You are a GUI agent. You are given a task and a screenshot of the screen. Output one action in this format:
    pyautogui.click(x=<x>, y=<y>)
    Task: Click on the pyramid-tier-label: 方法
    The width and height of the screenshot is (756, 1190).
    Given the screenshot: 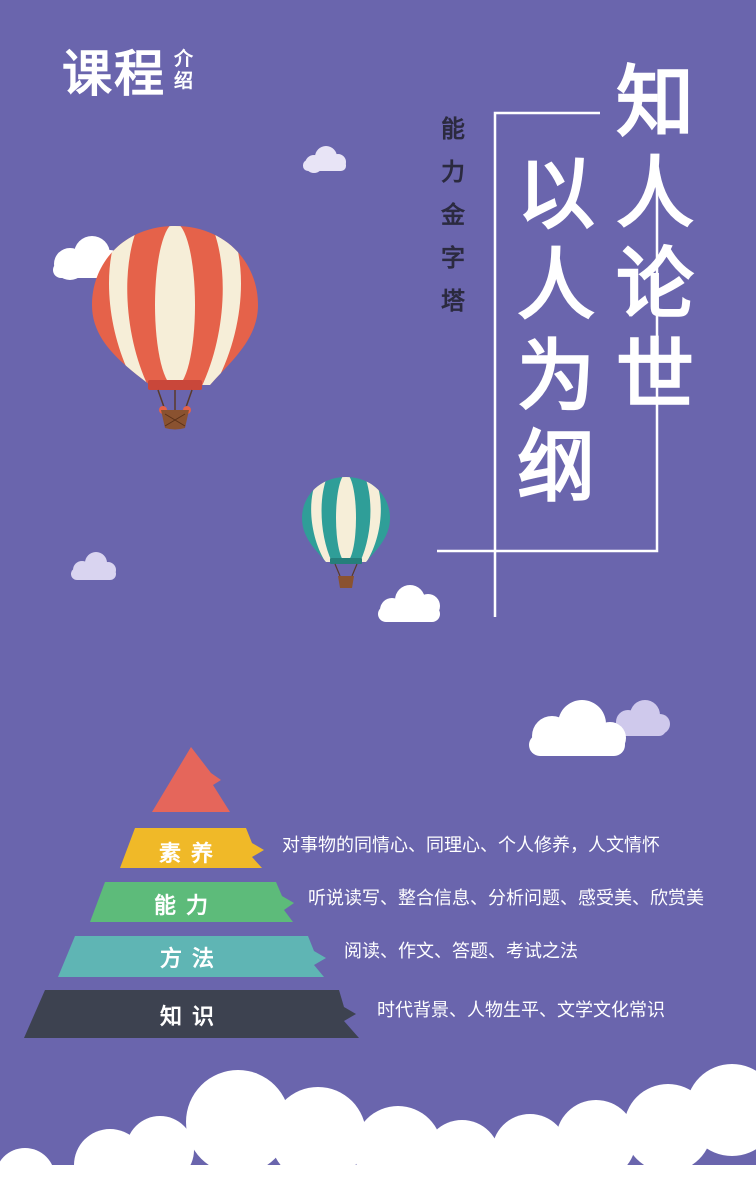 What is the action you would take?
    pyautogui.click(x=191, y=959)
    